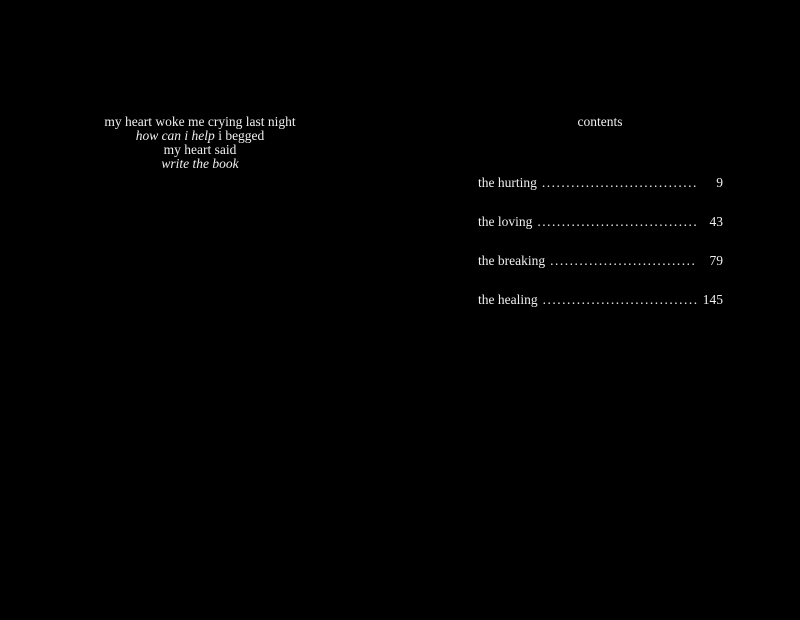  I want to click on toc-entry-label: the healing, so click(508, 299).